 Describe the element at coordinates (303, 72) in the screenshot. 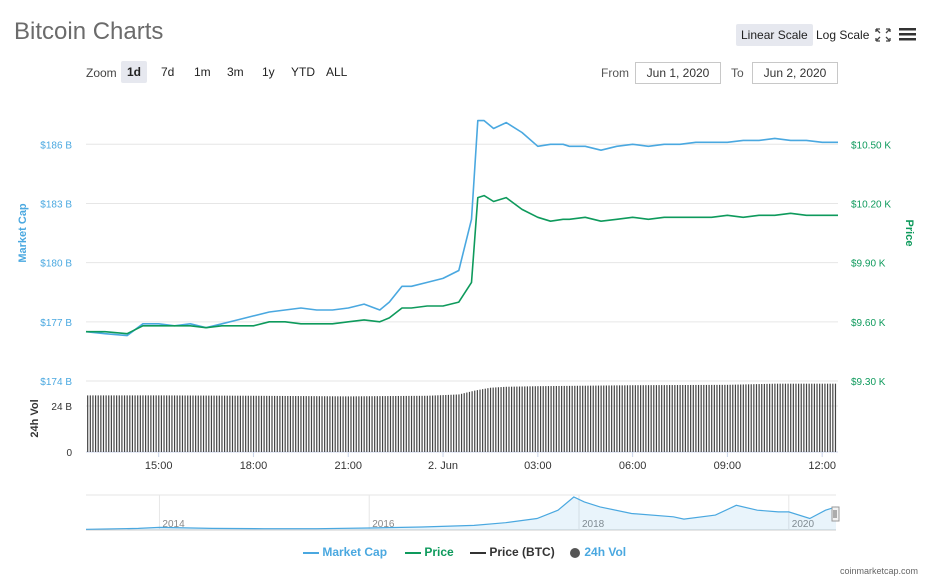

I see `zoom-ytd-button: YTD` at that location.